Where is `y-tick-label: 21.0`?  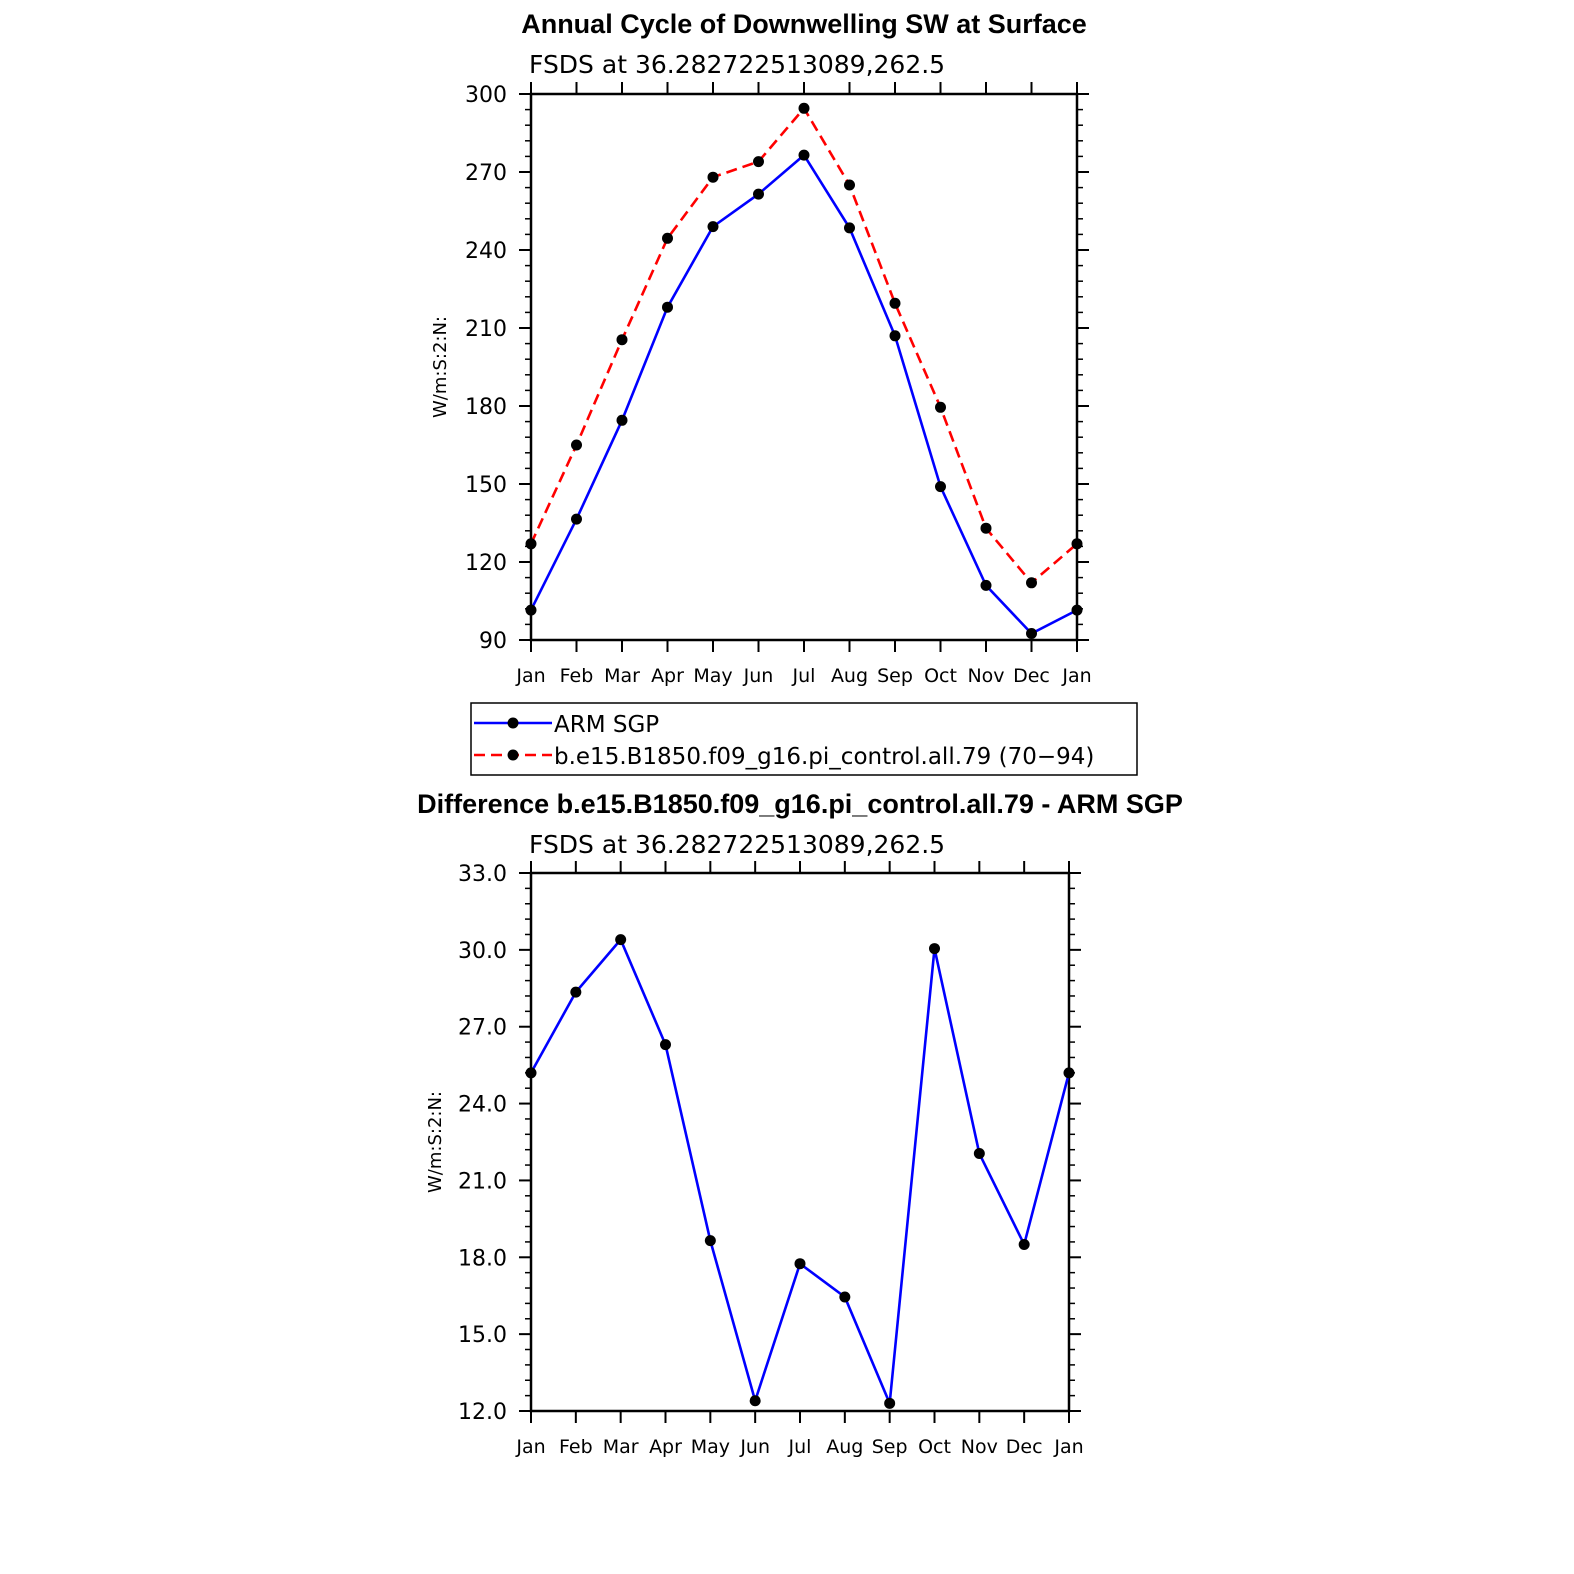 y-tick-label: 21.0 is located at coordinates (482, 1181).